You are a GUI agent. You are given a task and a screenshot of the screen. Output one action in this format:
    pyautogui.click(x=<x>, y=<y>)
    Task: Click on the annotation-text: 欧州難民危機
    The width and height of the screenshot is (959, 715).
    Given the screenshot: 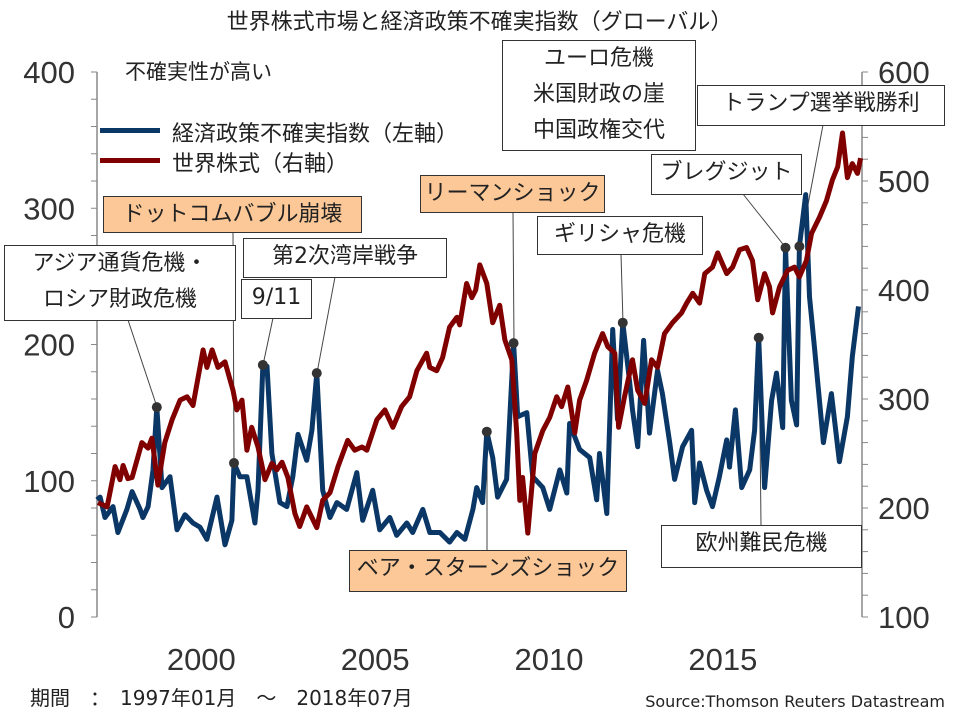 What is the action you would take?
    pyautogui.click(x=761, y=543)
    